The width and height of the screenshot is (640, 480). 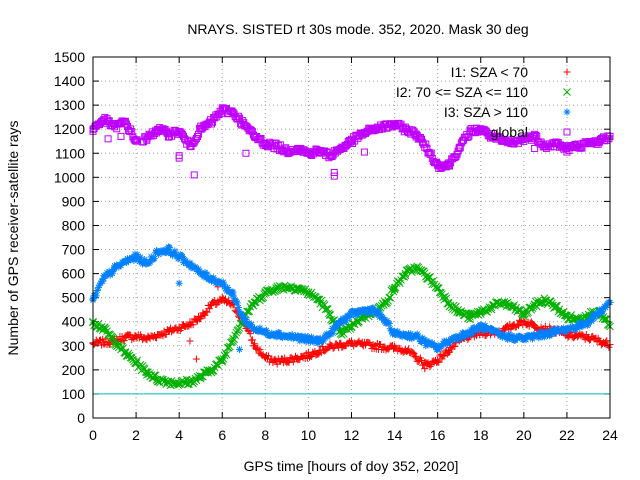 I want to click on x-tick-label: 20, so click(x=524, y=435).